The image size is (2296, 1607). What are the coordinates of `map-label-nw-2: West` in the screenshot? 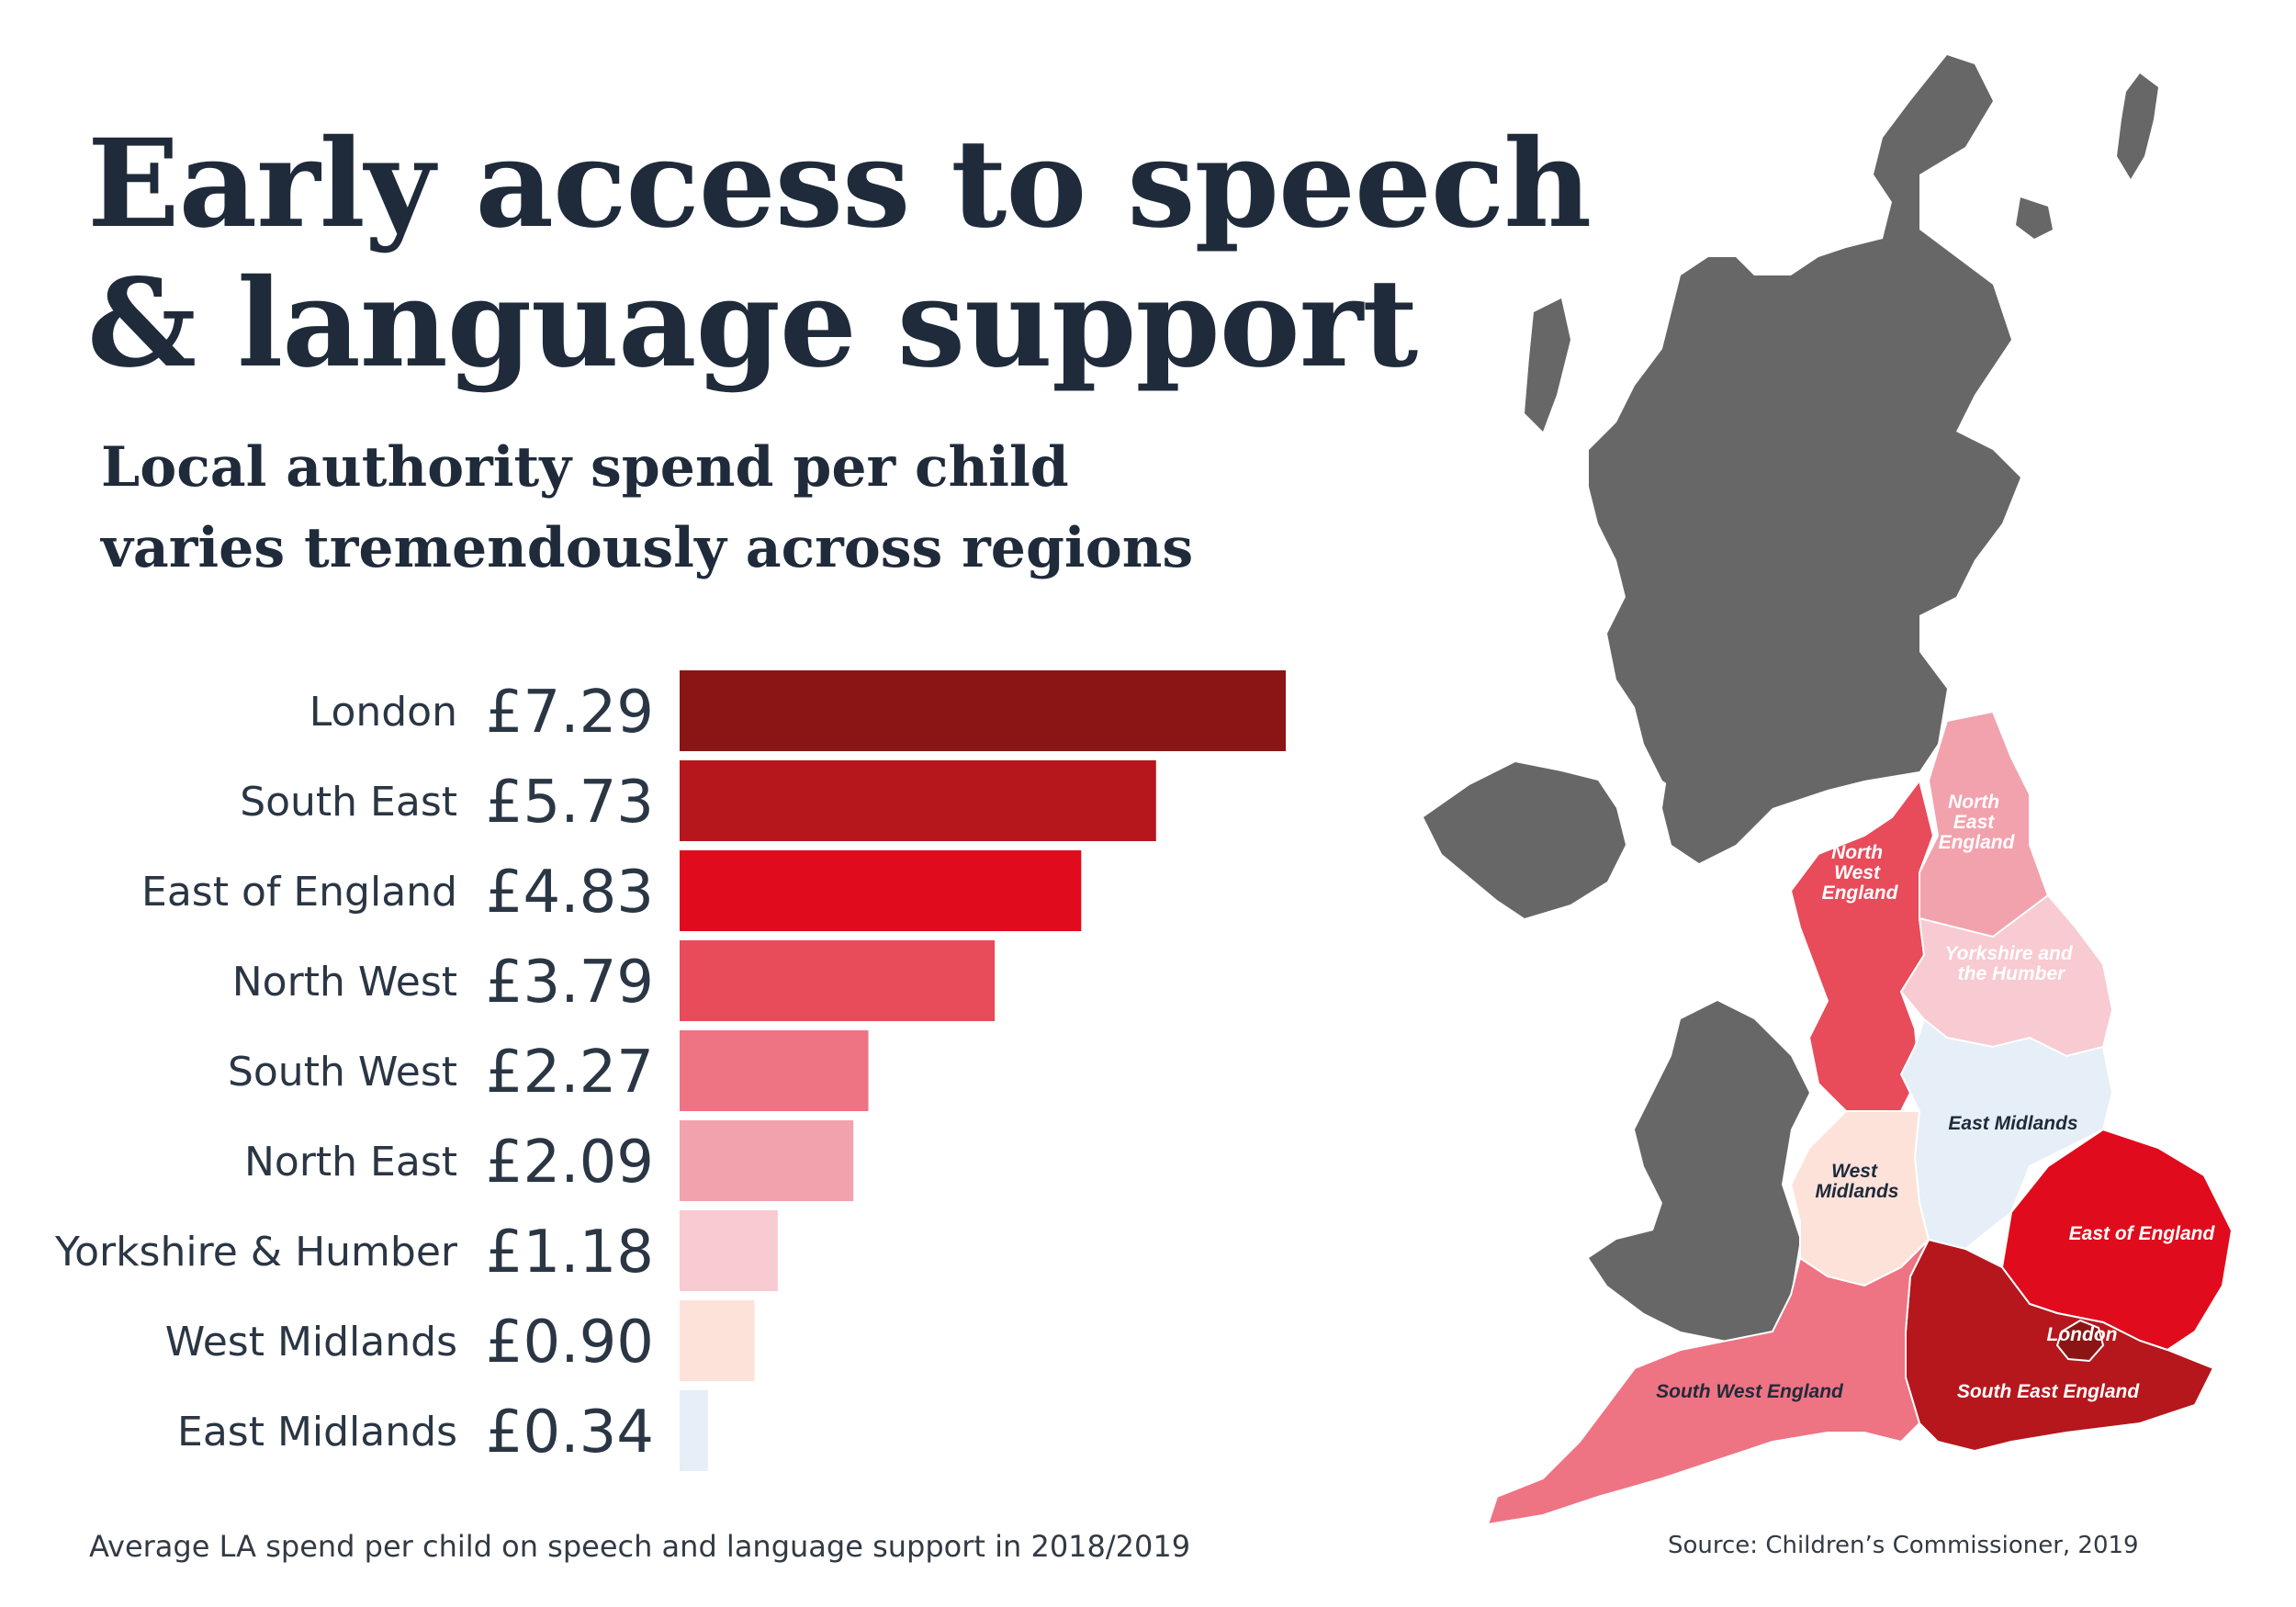 It's located at (1857, 872).